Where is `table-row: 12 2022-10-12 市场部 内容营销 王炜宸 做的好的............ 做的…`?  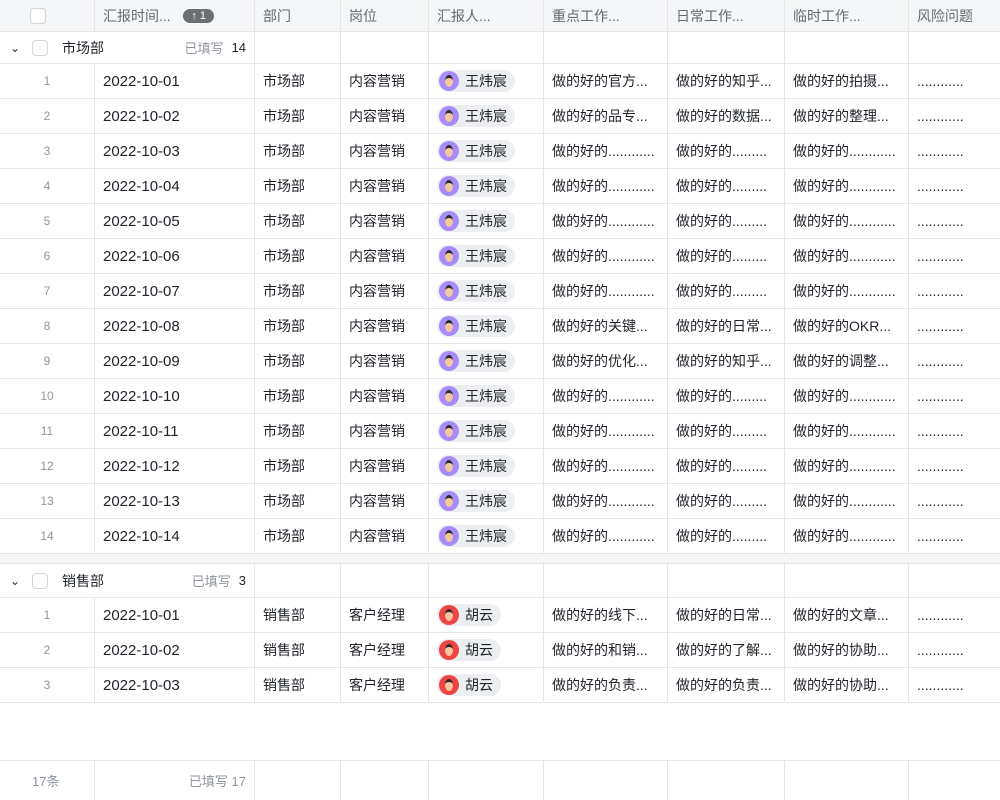 table-row: 12 2022-10-12 市场部 内容营销 王炜宸 做的好的............ 做的… is located at coordinates (500, 466).